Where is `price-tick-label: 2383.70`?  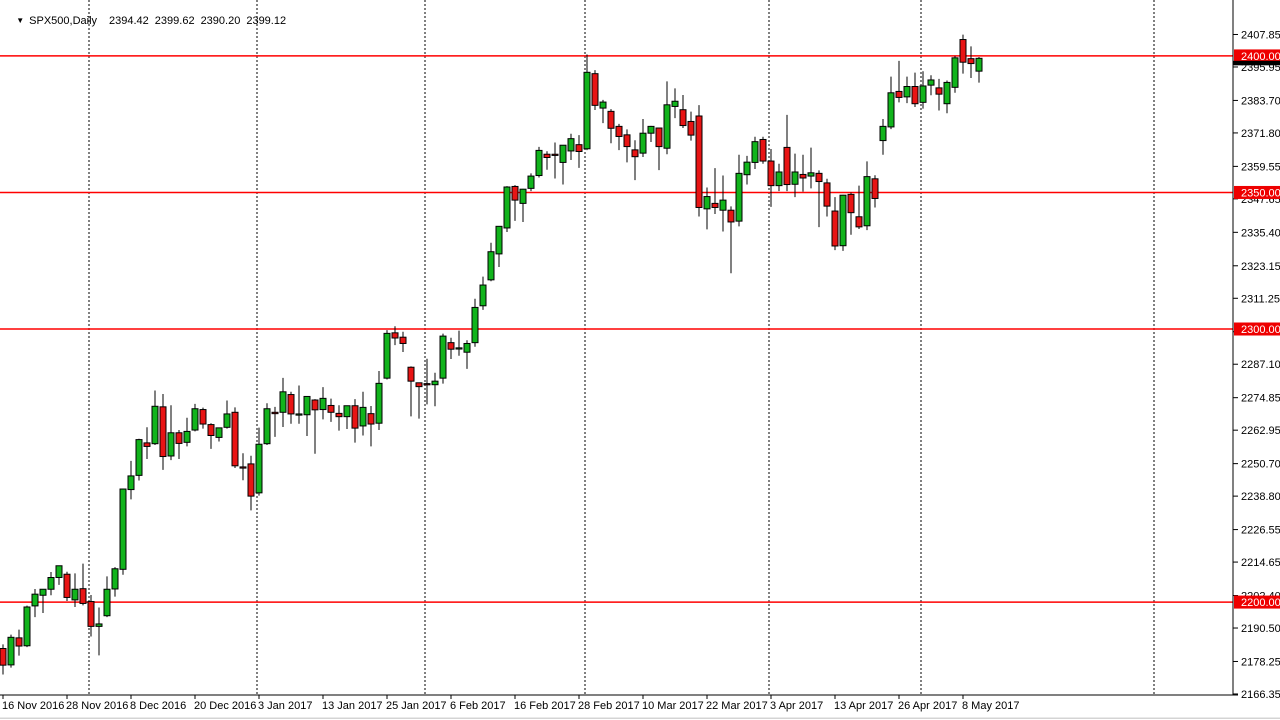 price-tick-label: 2383.70 is located at coordinates (1260, 101).